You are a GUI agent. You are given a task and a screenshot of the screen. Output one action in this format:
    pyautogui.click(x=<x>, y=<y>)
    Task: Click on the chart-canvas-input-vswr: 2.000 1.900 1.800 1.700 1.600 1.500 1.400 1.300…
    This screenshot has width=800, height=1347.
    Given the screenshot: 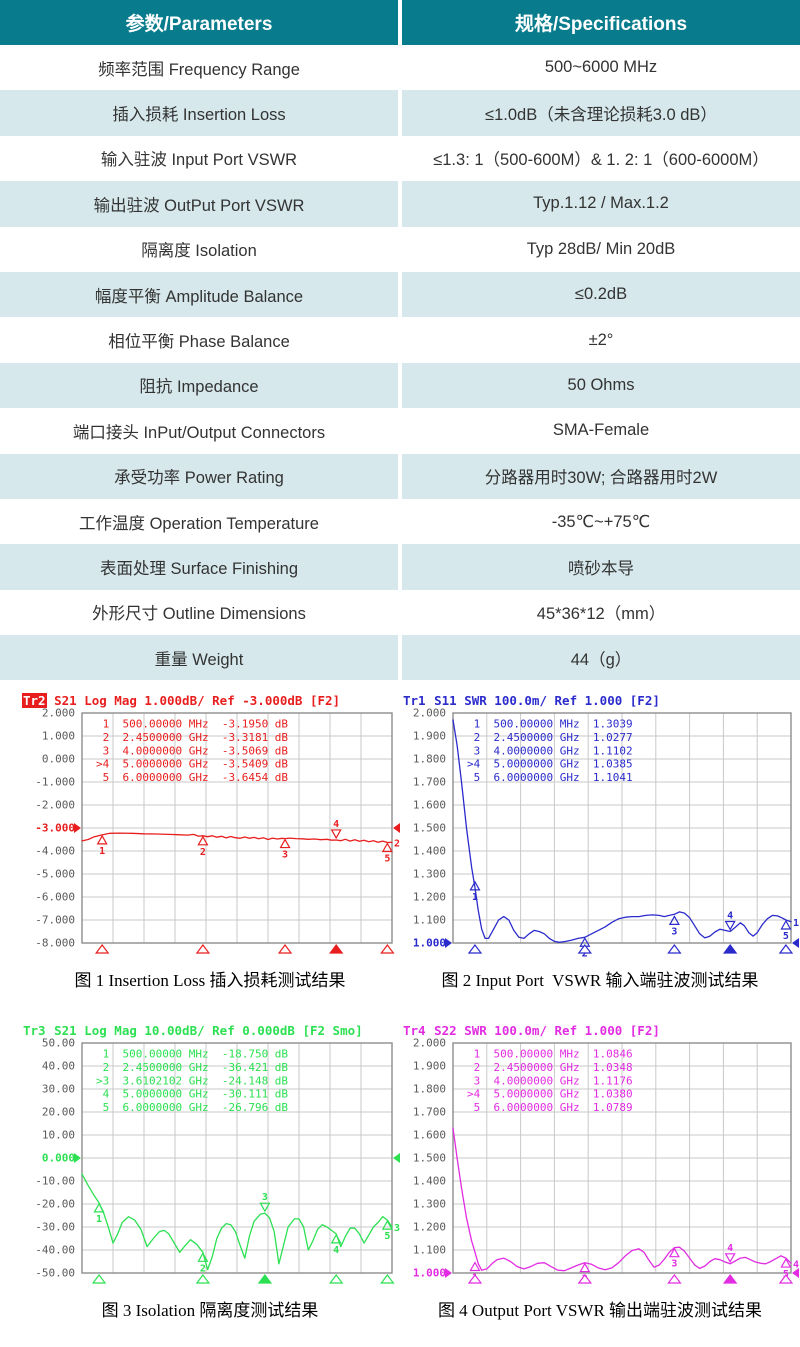 What is the action you would take?
    pyautogui.click(x=606, y=833)
    